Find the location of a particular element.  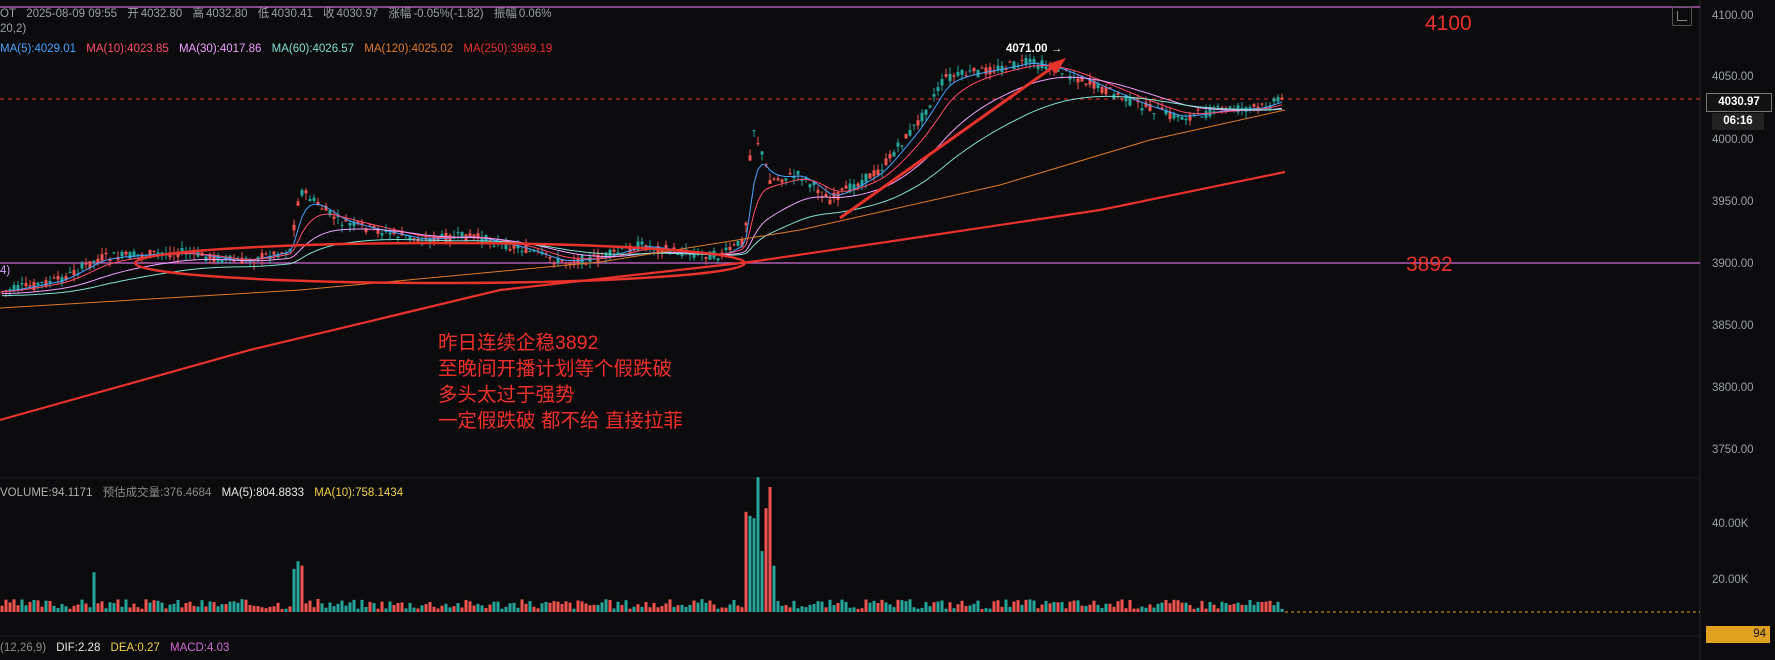

ma30-legend: MA(30):4017.86 is located at coordinates (220, 49).